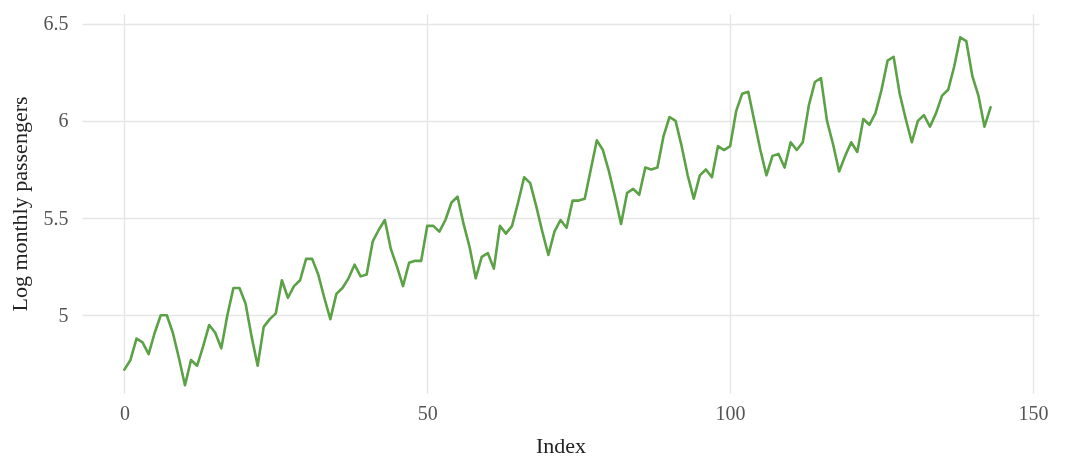 This screenshot has height=467, width=1080. I want to click on y-tick-label: 6, so click(63, 120).